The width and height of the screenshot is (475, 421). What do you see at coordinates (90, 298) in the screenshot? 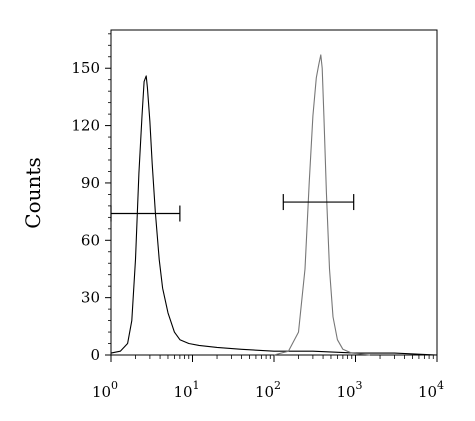
I see `y-tick-label: 30` at bounding box center [90, 298].